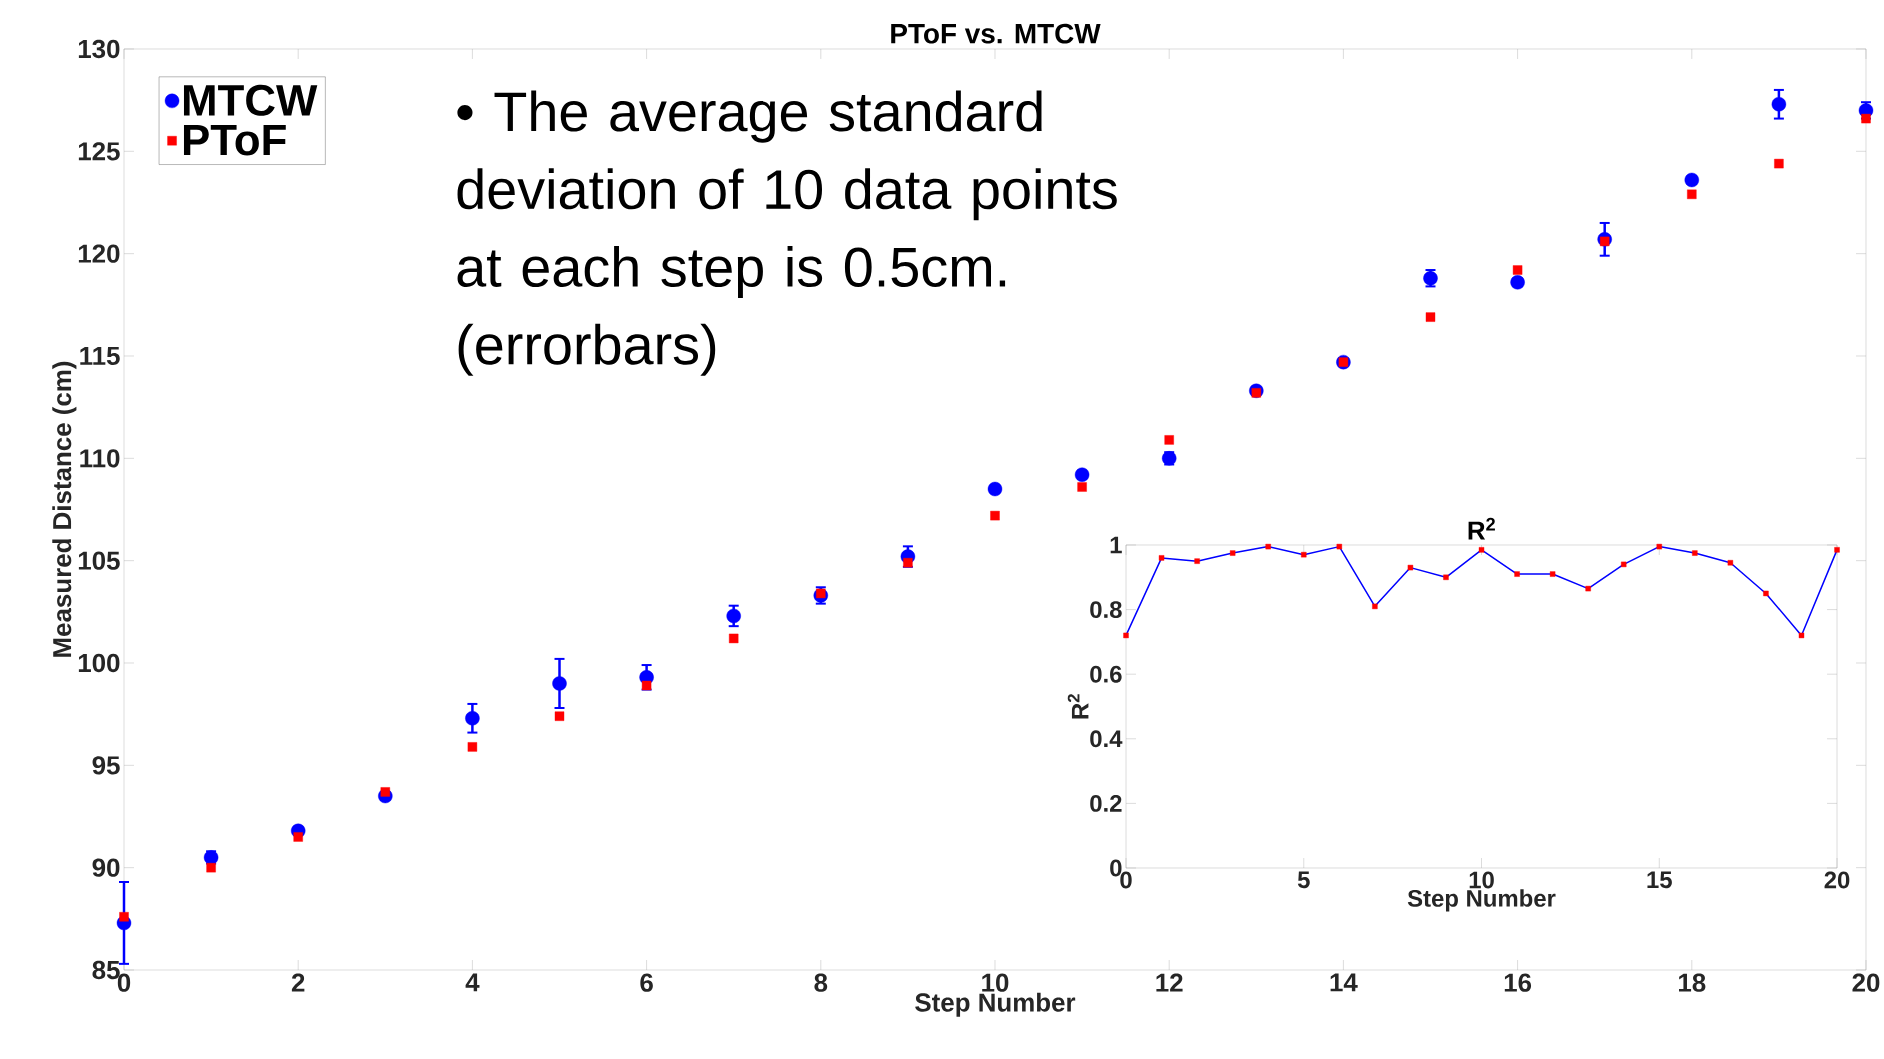  What do you see at coordinates (1116, 545) in the screenshot?
I see `y-tick-label: 1` at bounding box center [1116, 545].